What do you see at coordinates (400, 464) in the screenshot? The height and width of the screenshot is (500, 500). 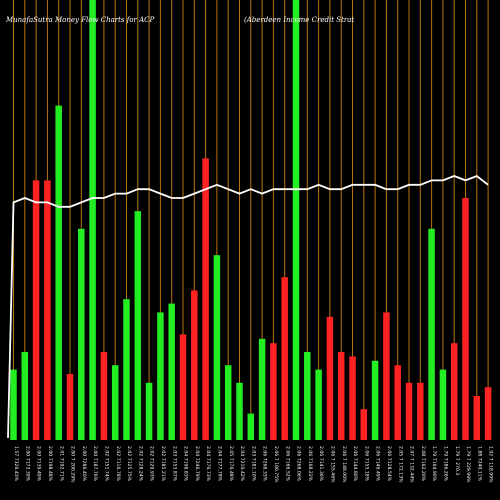 I see `x-tick-label: 2.05 7 172.13%` at bounding box center [400, 464].